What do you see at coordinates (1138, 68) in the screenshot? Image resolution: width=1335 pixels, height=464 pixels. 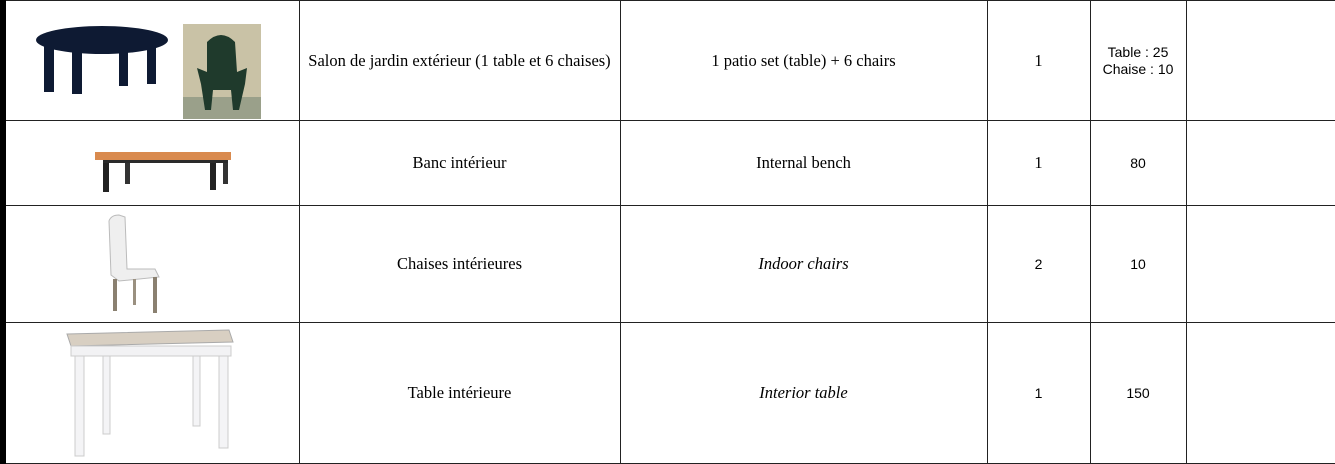 I see `value-line: Chaise : 10` at bounding box center [1138, 68].